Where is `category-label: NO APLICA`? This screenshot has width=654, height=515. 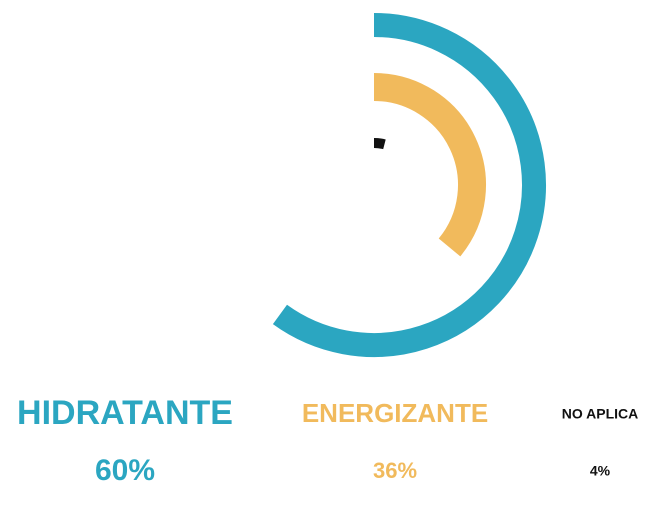 category-label: NO APLICA is located at coordinates (600, 414).